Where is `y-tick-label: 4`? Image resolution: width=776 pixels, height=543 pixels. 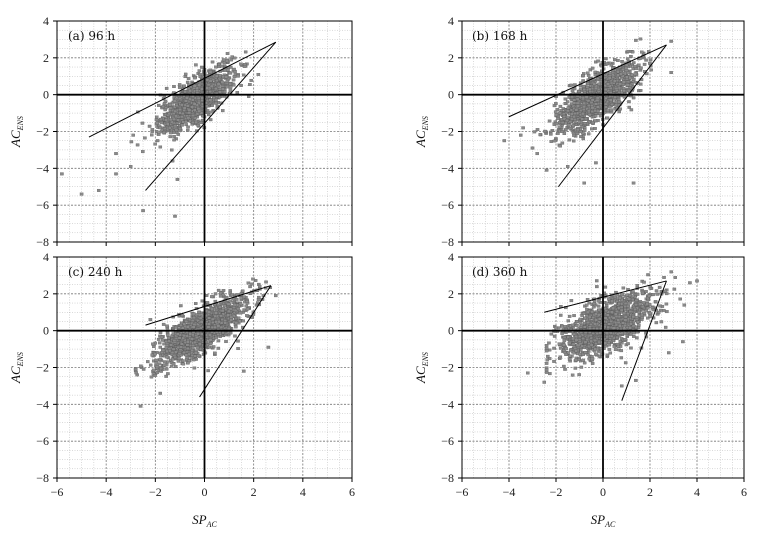
y-tick-label: 4 is located at coordinates (46, 257).